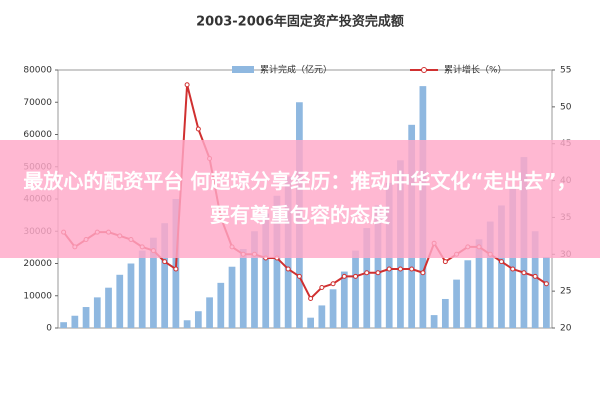 This screenshot has width=600, height=400. What do you see at coordinates (566, 329) in the screenshot?
I see `y2-tick-label: 20` at bounding box center [566, 329].